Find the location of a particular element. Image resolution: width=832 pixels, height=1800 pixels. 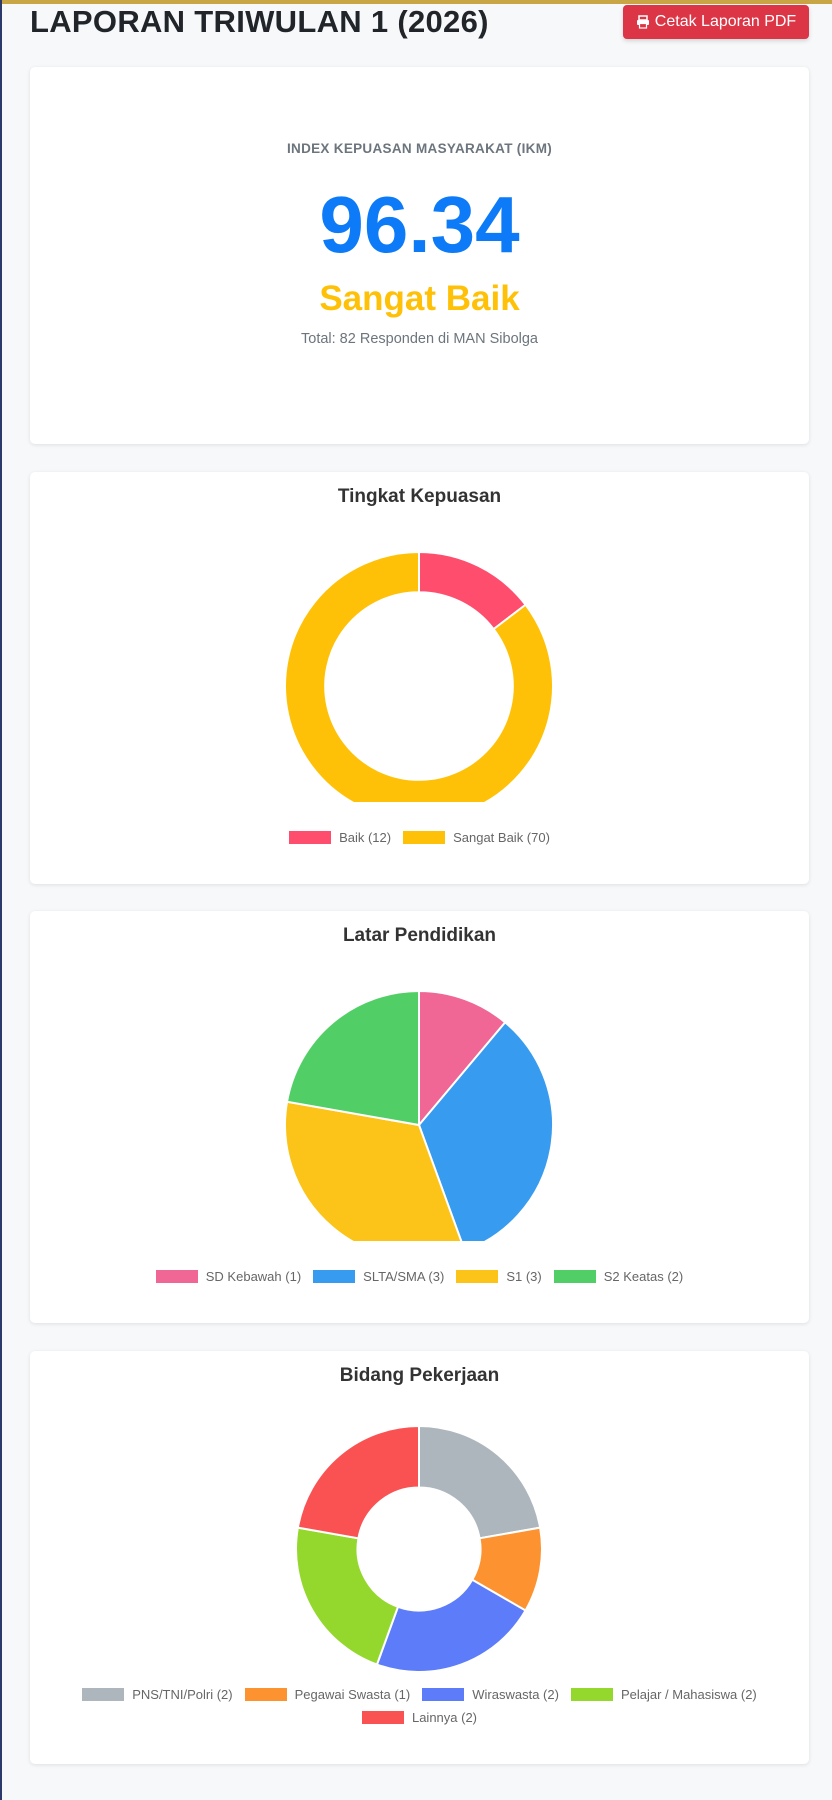

legend-label: Wiraswasta (2) is located at coordinates (515, 1694).